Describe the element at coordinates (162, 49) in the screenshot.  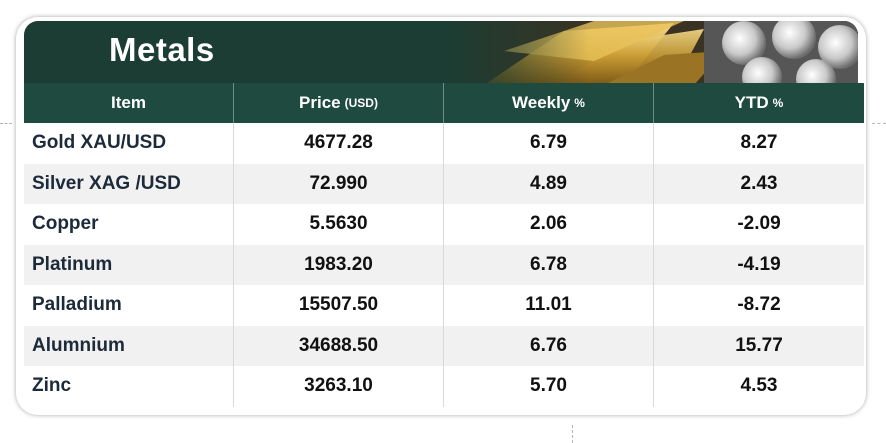
I see `page-title: Metals` at that location.